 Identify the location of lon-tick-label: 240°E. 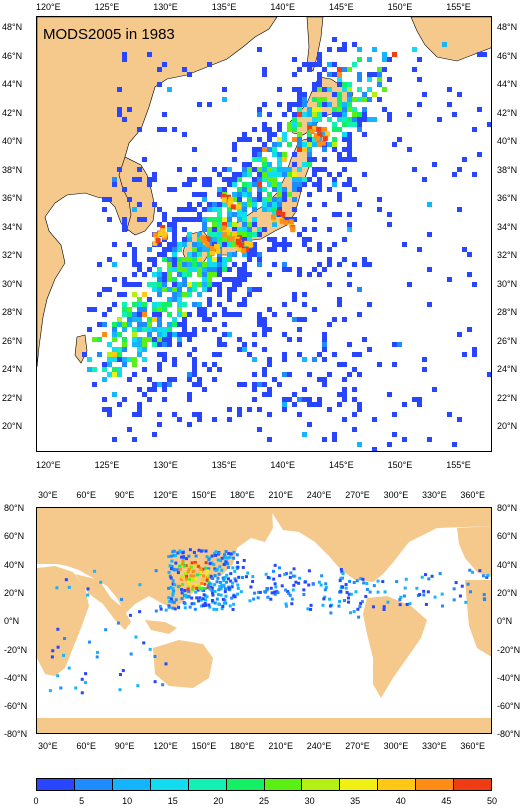
(319, 495).